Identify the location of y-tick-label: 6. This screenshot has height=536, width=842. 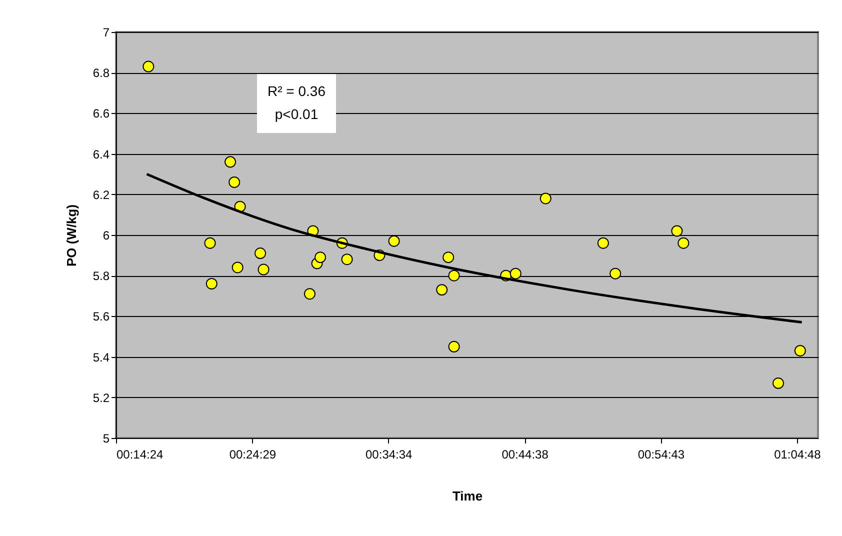
(106, 235).